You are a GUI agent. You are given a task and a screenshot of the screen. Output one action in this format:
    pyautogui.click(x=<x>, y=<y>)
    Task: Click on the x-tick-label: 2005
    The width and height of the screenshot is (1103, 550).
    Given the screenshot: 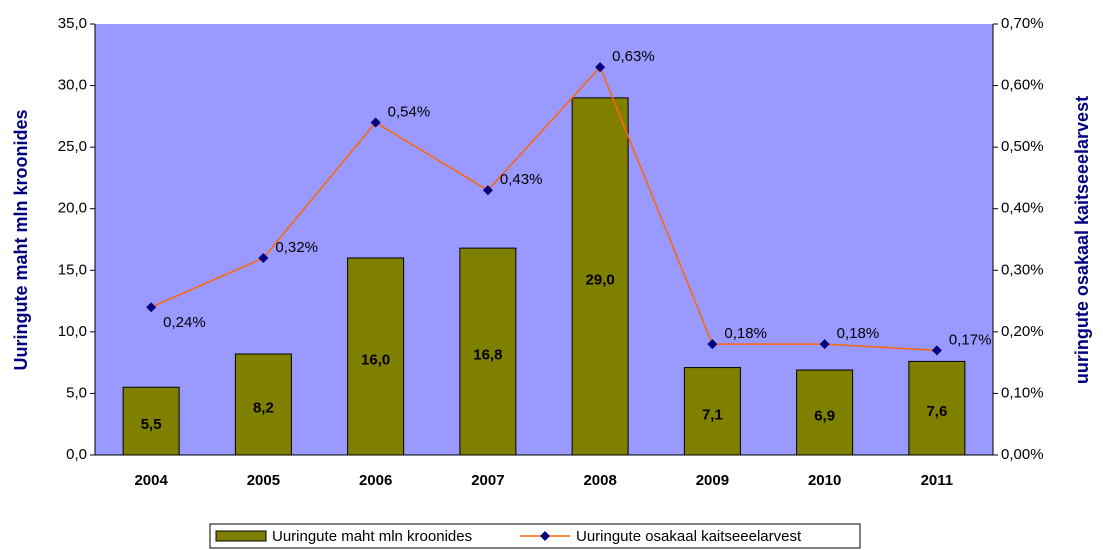 What is the action you would take?
    pyautogui.click(x=263, y=480)
    